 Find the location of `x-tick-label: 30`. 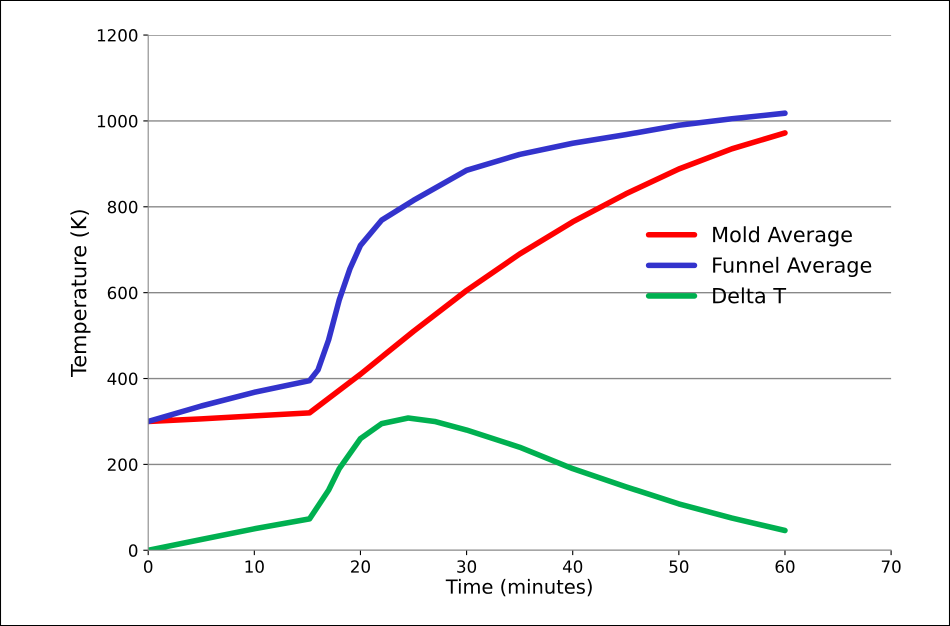

x-tick-label: 30 is located at coordinates (466, 566).